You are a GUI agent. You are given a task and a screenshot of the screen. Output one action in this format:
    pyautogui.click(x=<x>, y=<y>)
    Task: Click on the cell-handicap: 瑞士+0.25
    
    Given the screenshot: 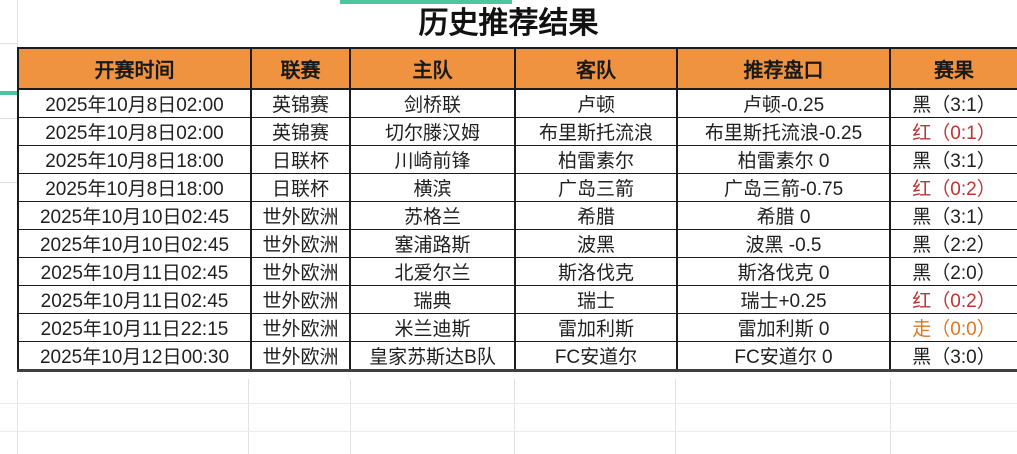 What is the action you would take?
    pyautogui.click(x=783, y=299)
    